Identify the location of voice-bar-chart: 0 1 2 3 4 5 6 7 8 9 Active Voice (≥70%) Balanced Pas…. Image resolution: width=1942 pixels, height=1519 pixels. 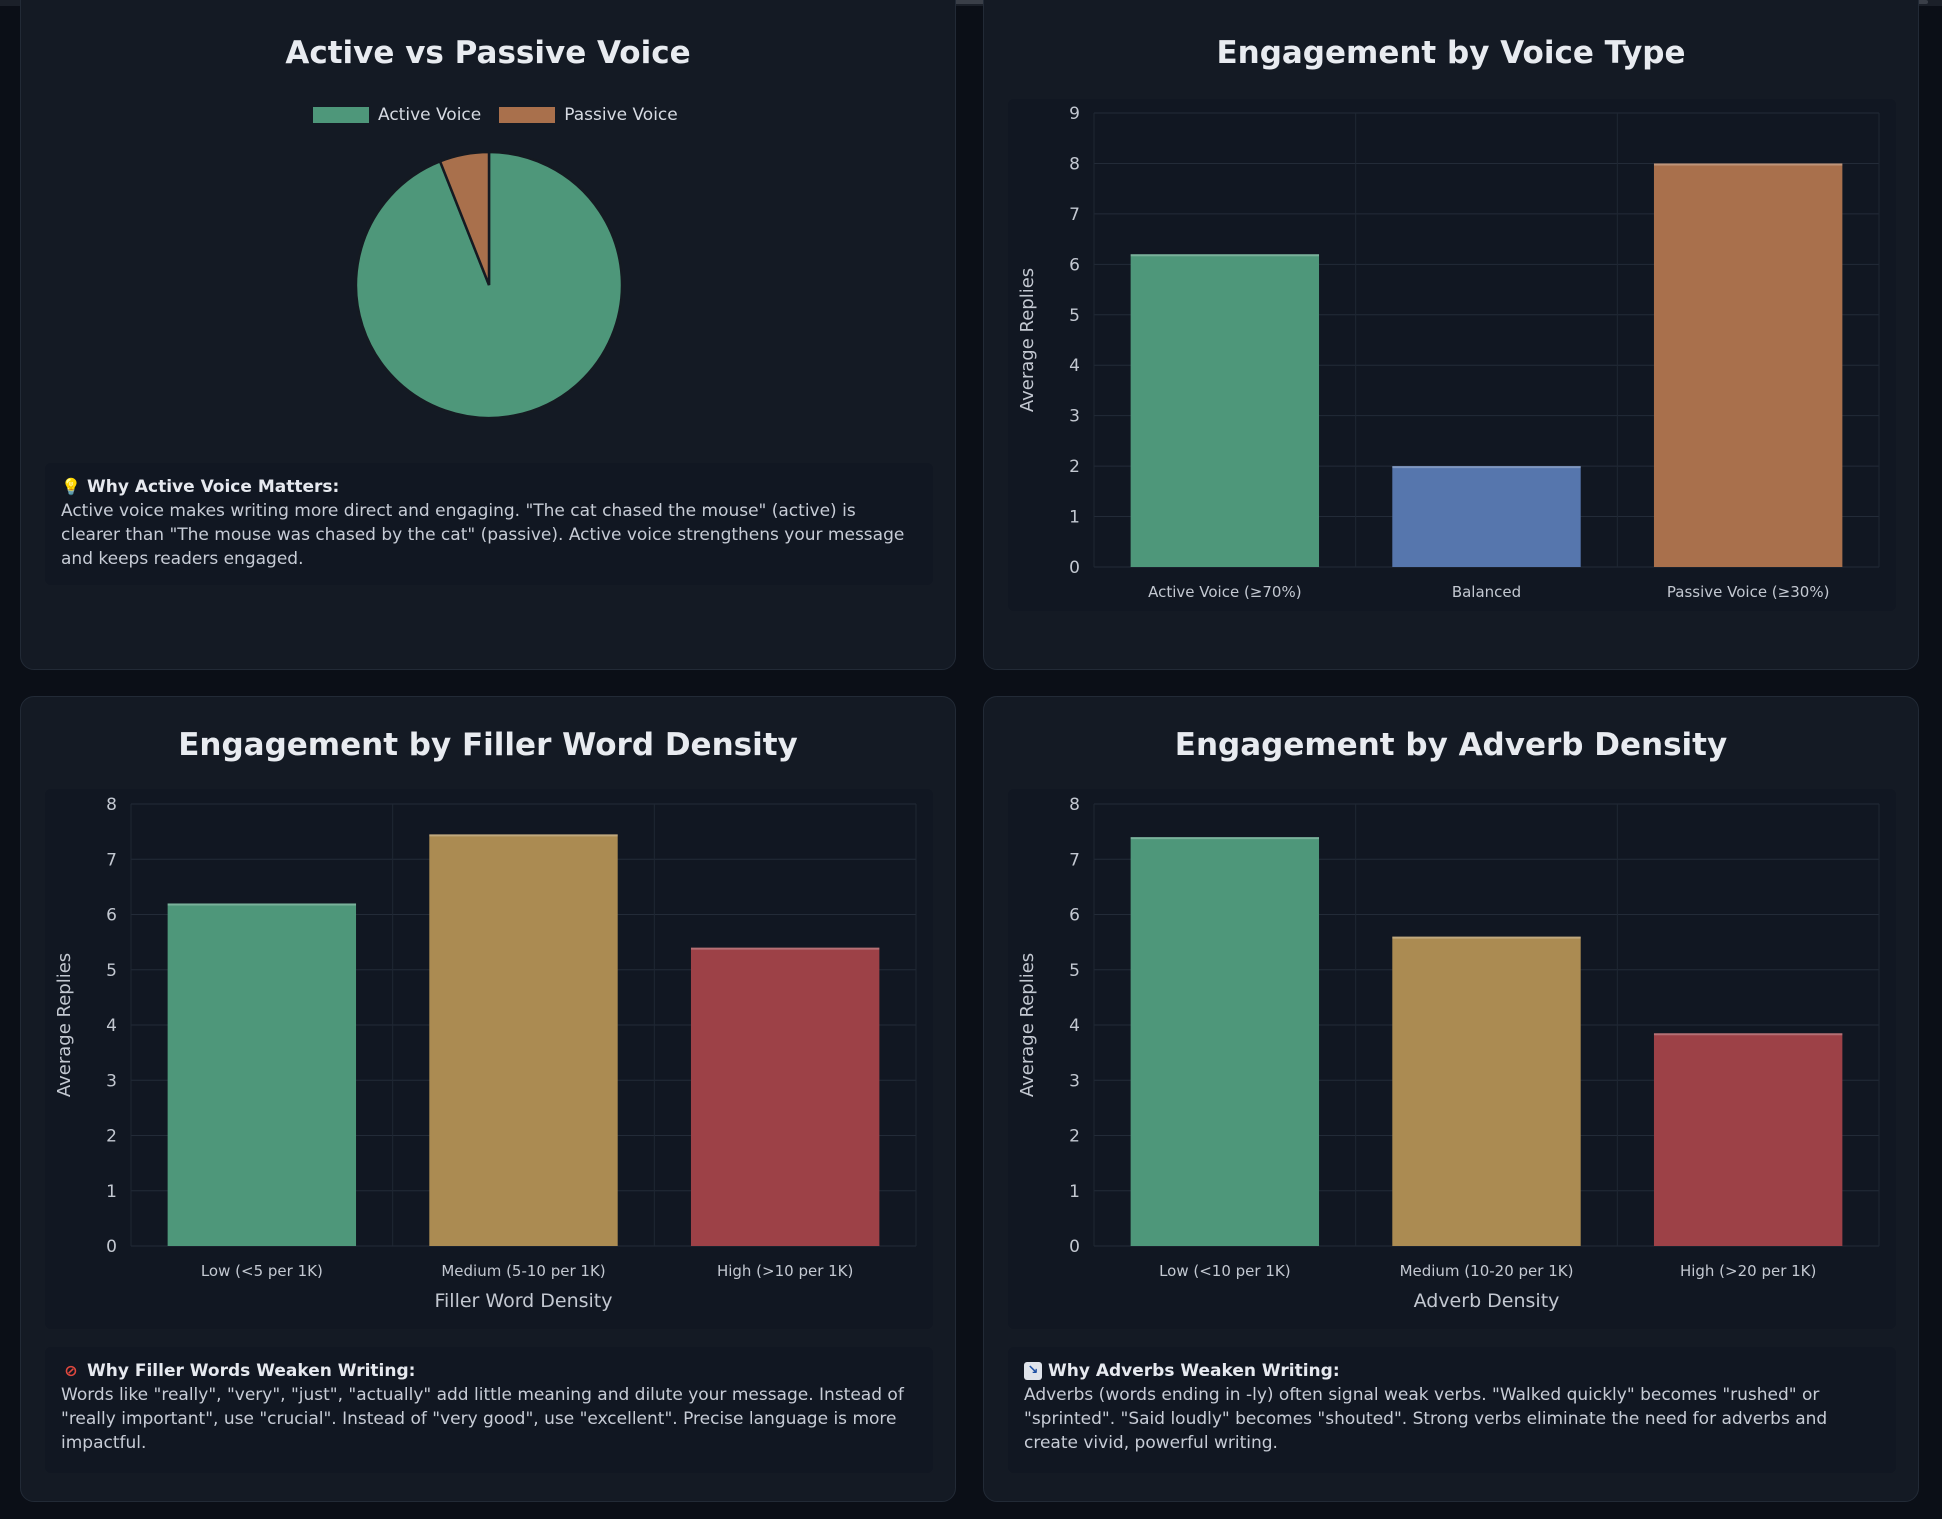
(1448, 352).